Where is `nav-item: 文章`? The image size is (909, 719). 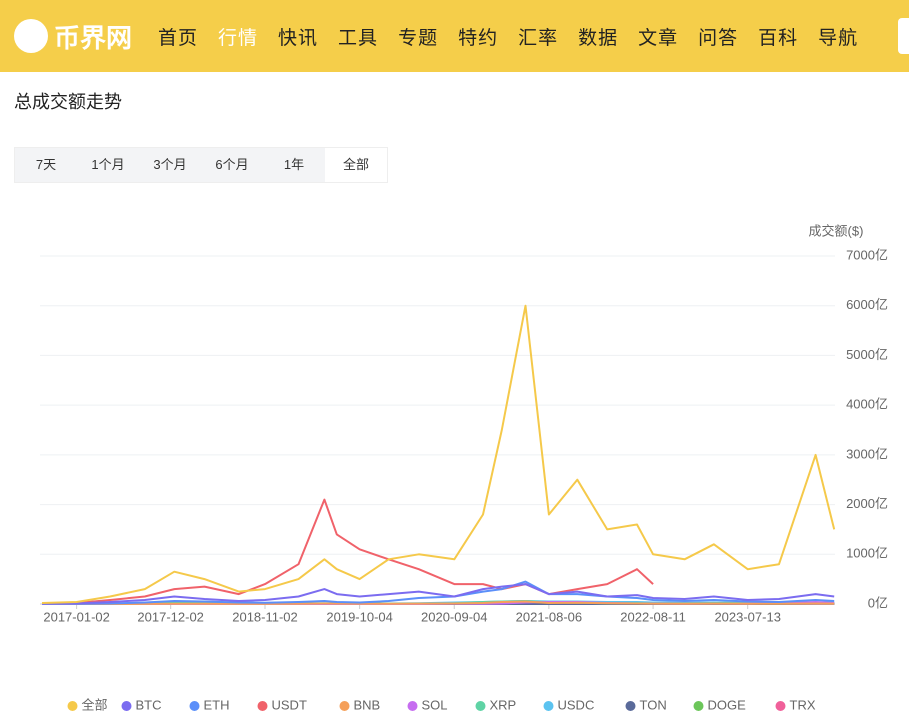 nav-item: 文章 is located at coordinates (658, 38).